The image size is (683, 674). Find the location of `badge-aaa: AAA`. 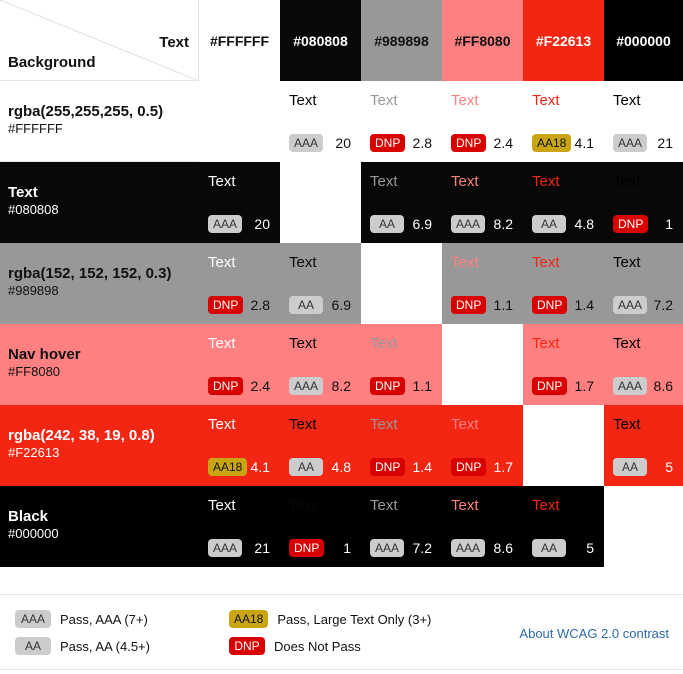

badge-aaa: AAA is located at coordinates (33, 619).